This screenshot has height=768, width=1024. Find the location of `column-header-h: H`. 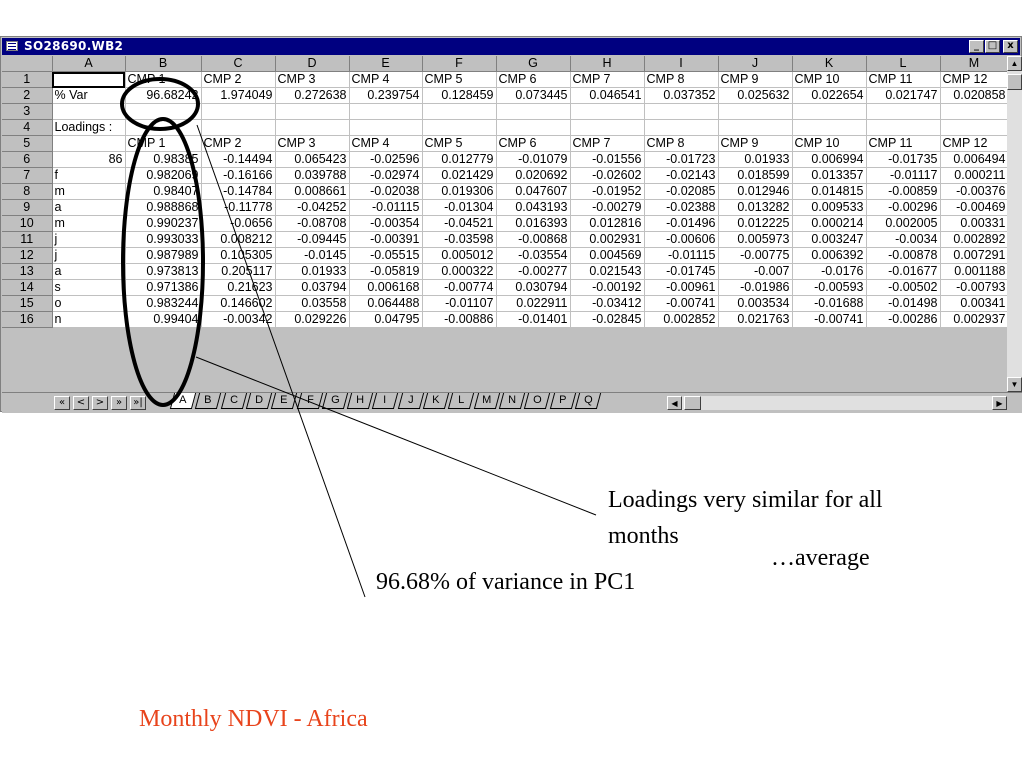

column-header-h: H is located at coordinates (607, 64).